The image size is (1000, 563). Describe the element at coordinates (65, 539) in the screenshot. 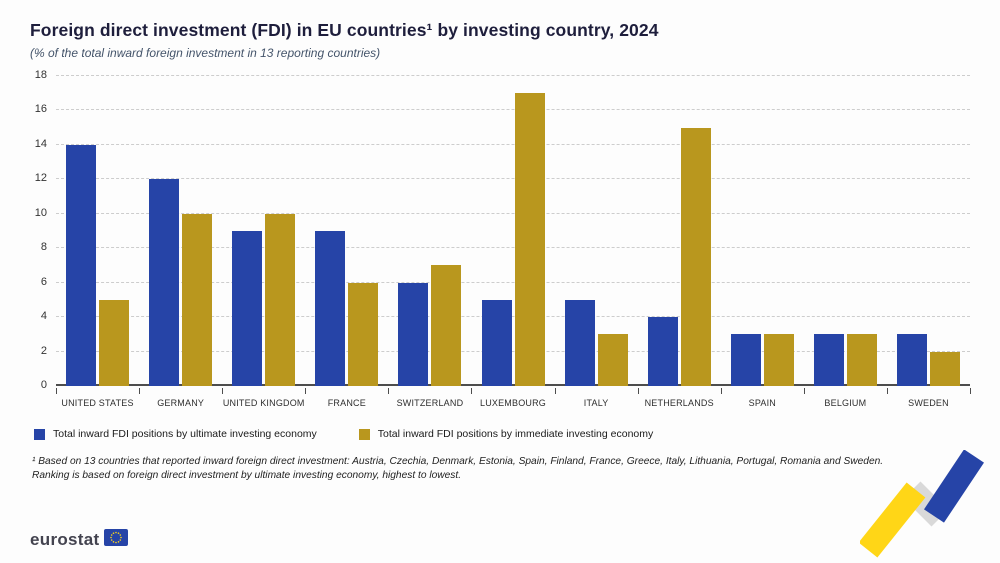

I see `eurostat-logo: eurostat` at that location.